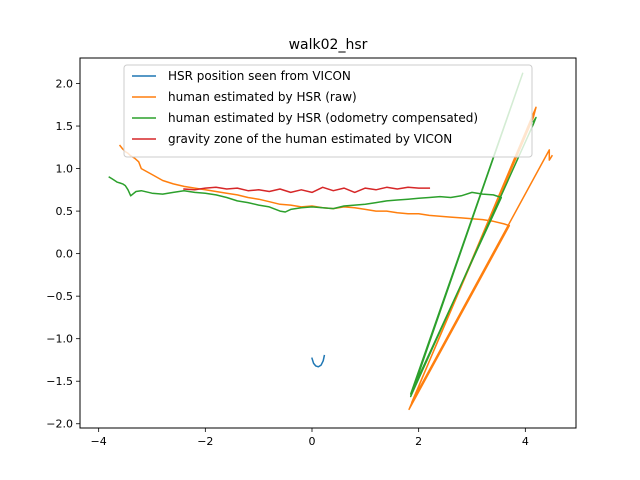  I want to click on y-tick-label: 2.0, so click(65, 84).